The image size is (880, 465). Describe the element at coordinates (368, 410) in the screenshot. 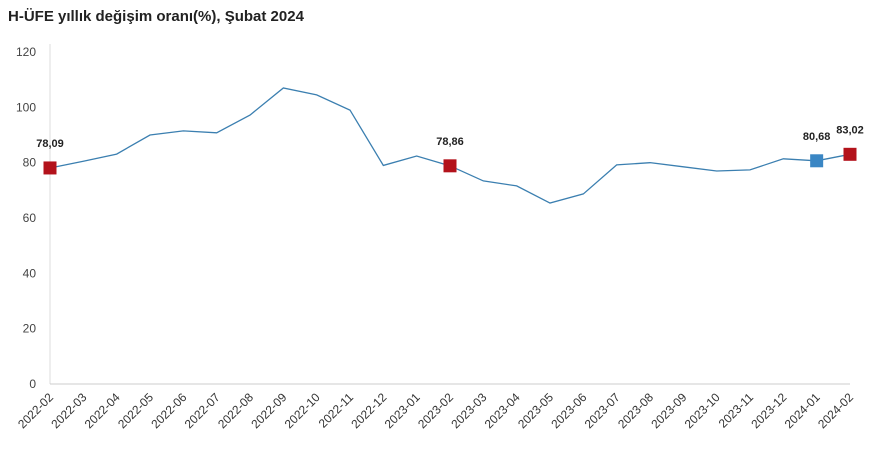

I see `x-tick-label: 2022-12` at that location.